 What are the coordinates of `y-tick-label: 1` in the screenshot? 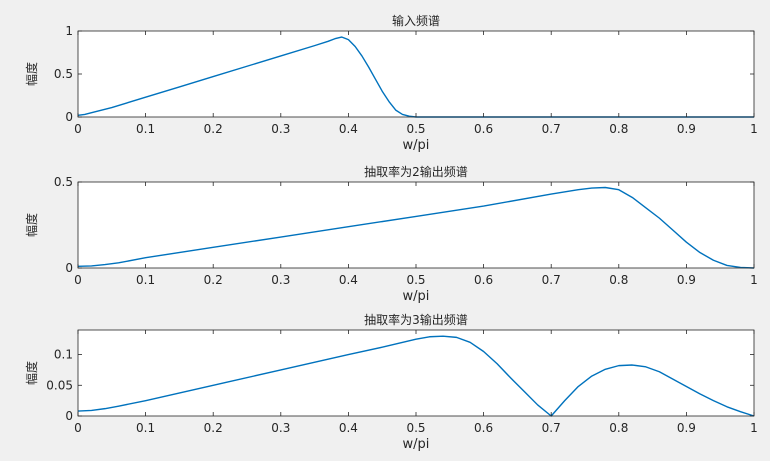 It's located at (69, 31).